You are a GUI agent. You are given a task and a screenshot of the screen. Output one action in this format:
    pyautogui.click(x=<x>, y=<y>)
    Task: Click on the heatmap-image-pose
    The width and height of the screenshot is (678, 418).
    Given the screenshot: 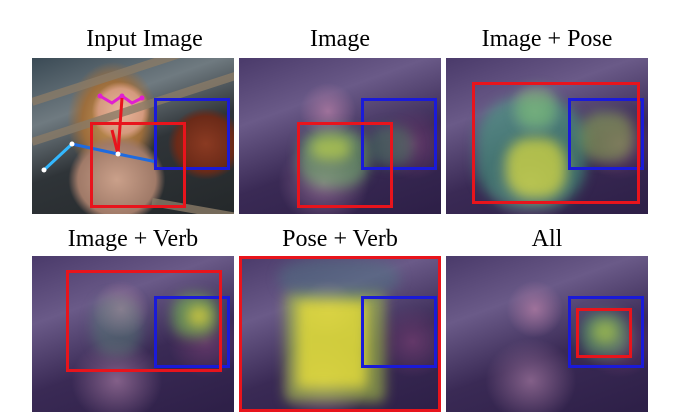 What is the action you would take?
    pyautogui.click(x=547, y=136)
    